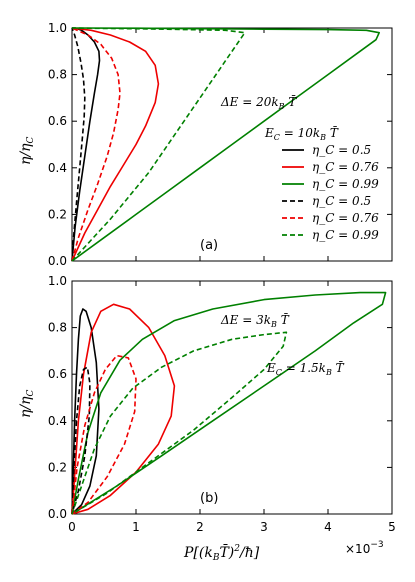  What do you see at coordinates (305, 368) in the screenshot?
I see `annotation-ec-b: EC = 1.5kB T̄` at bounding box center [305, 368].